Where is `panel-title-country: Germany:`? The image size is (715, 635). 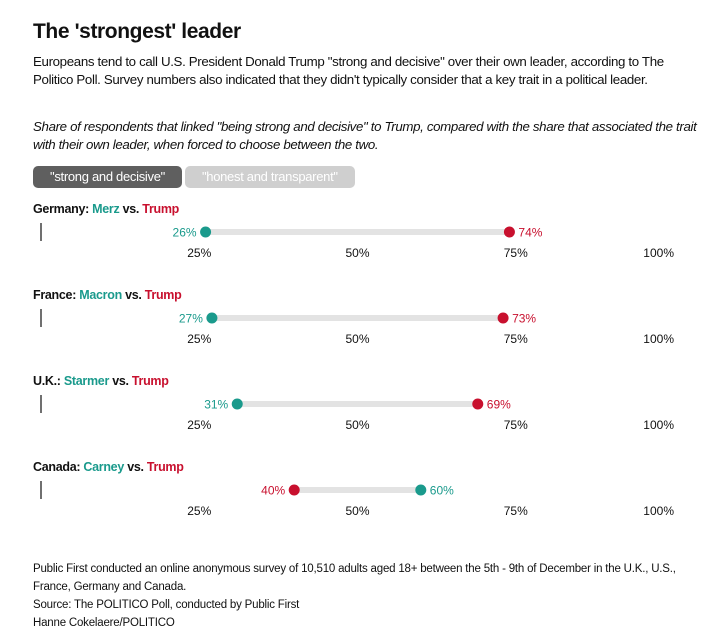
panel-title-country: Germany: is located at coordinates (61, 209).